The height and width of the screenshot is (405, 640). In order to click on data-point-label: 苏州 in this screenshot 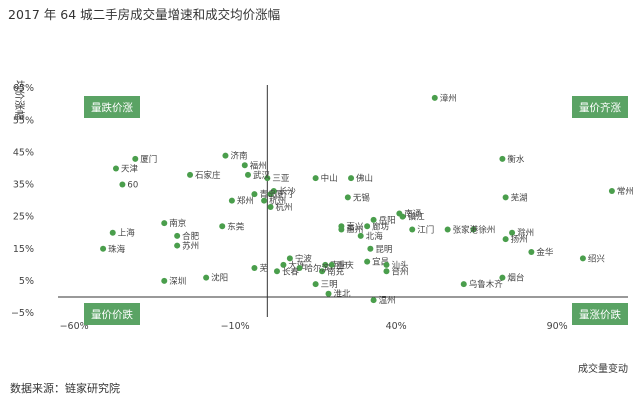, I will do `click(190, 246)`.